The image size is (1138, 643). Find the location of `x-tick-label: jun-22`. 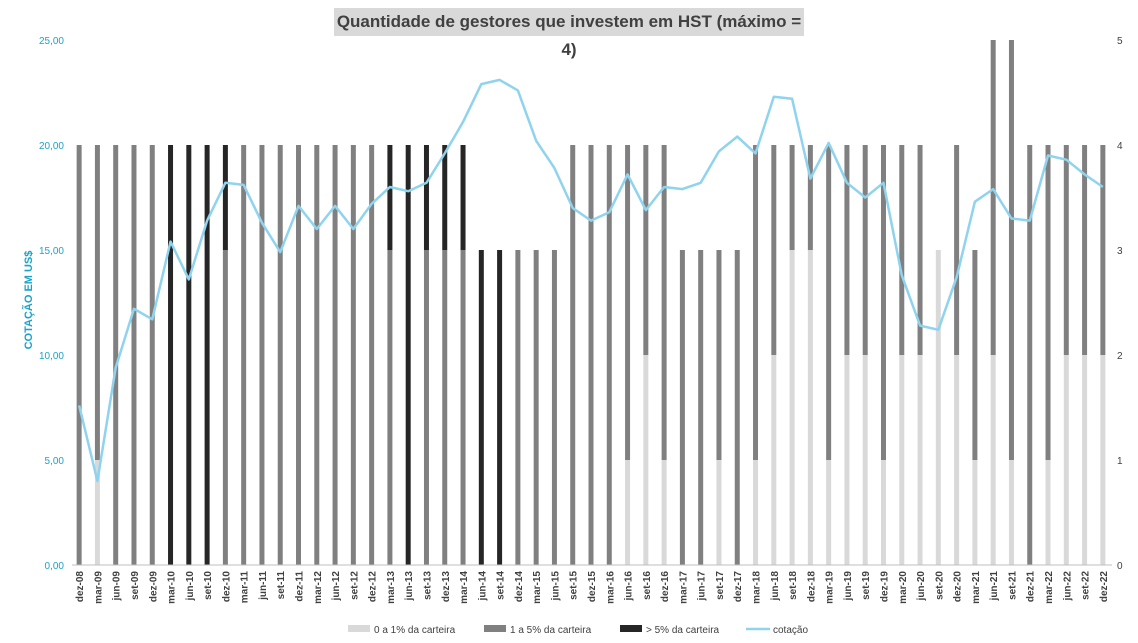

x-tick-label: jun-22 is located at coordinates (1067, 586).